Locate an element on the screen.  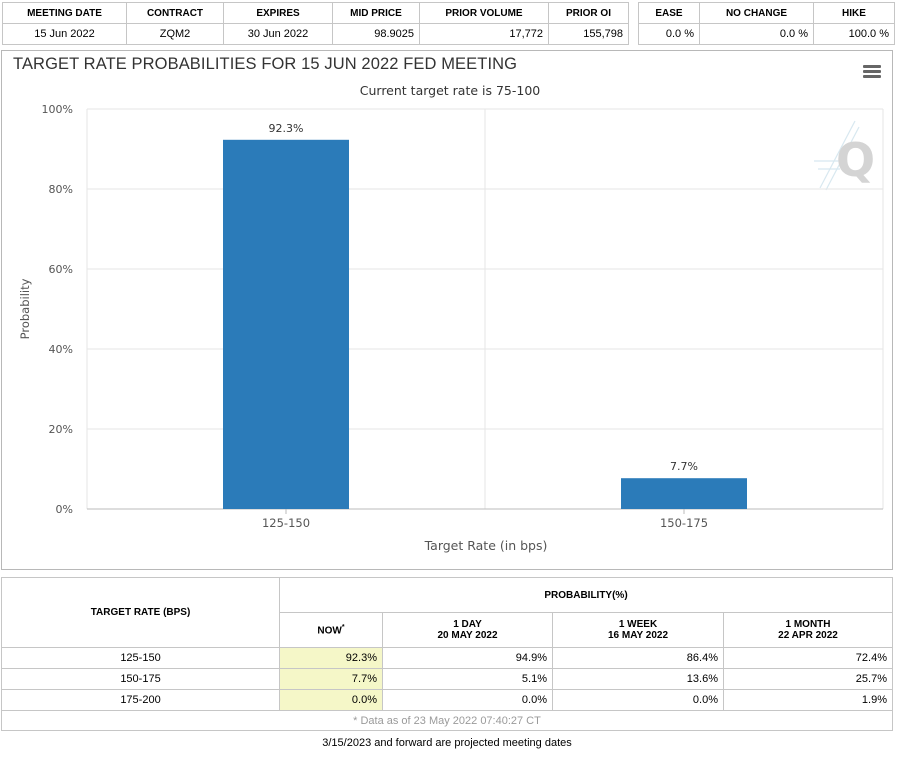
x-tick-label: 125-150 is located at coordinates (286, 523).